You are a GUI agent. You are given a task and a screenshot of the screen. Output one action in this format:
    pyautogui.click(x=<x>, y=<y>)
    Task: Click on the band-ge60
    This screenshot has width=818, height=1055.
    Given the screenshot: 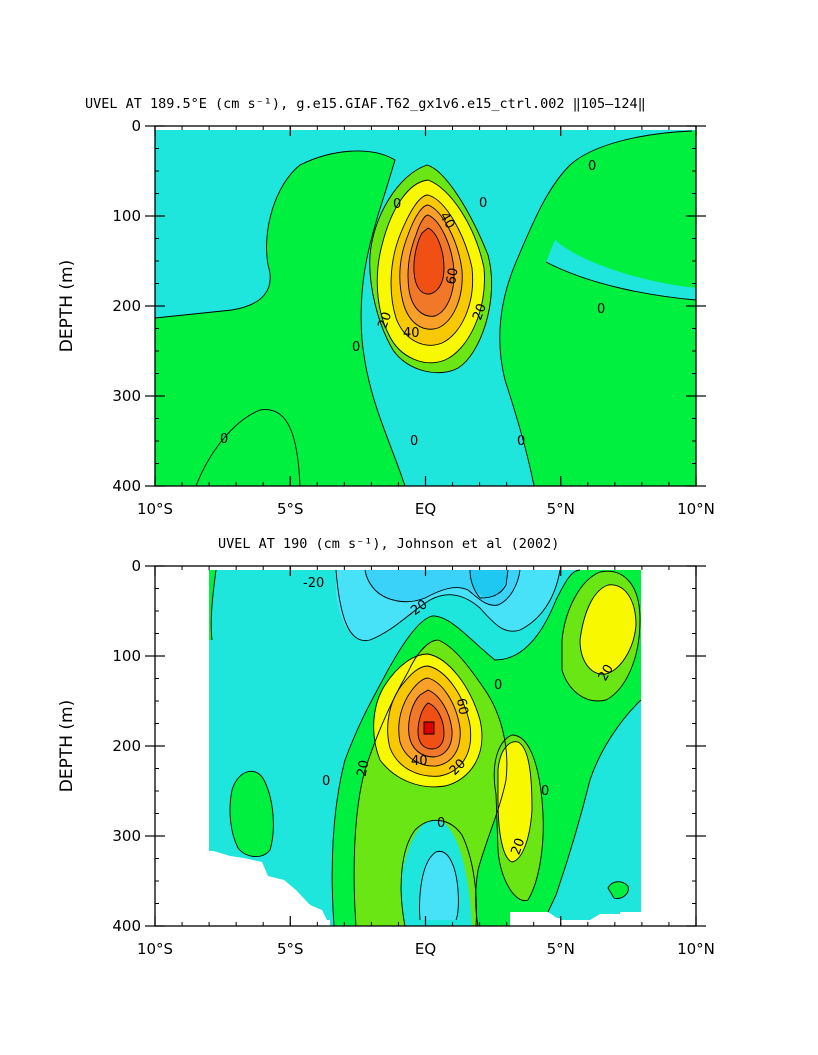 What is the action you would take?
    pyautogui.click(x=428, y=261)
    